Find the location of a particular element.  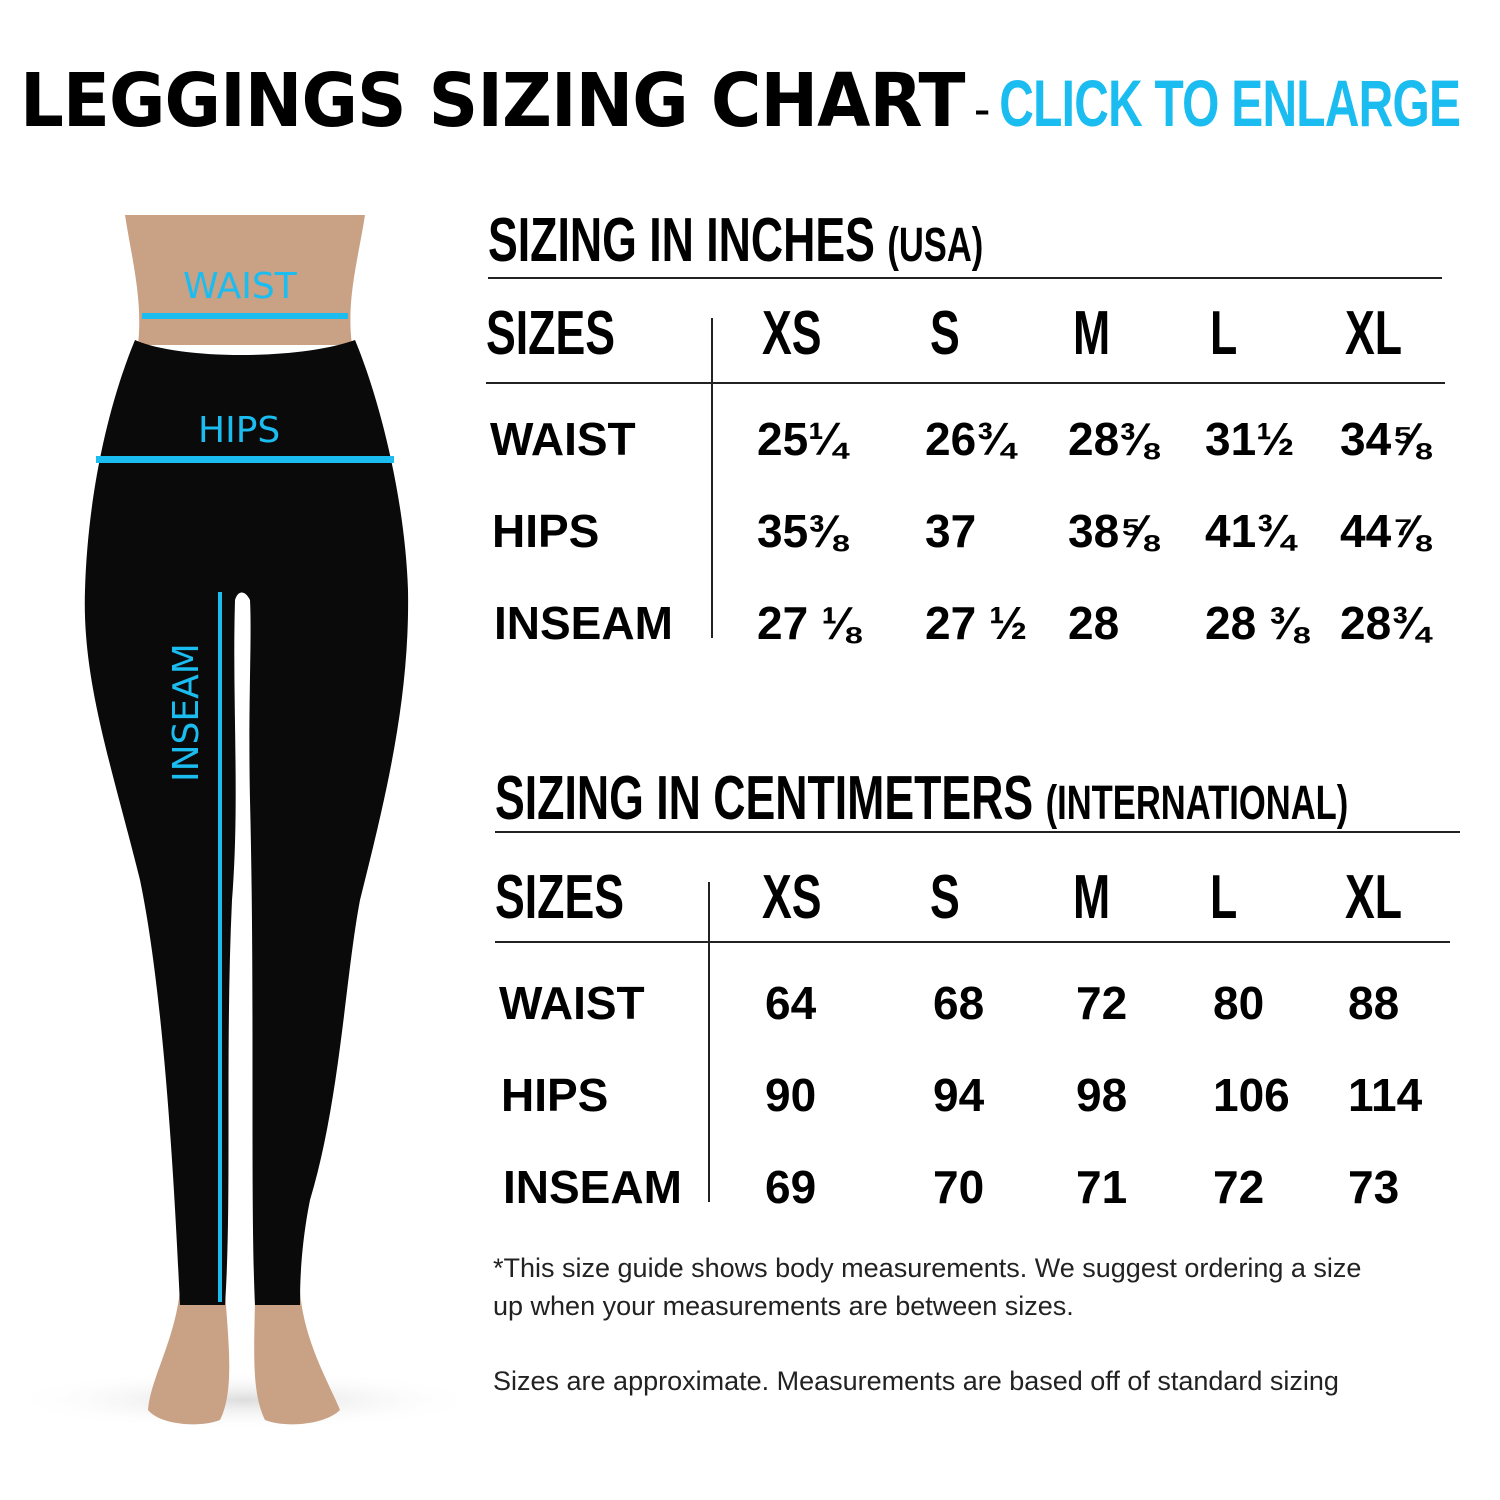

inches-section-title: SIZING IN INCHES (USA) is located at coordinates (735, 240).